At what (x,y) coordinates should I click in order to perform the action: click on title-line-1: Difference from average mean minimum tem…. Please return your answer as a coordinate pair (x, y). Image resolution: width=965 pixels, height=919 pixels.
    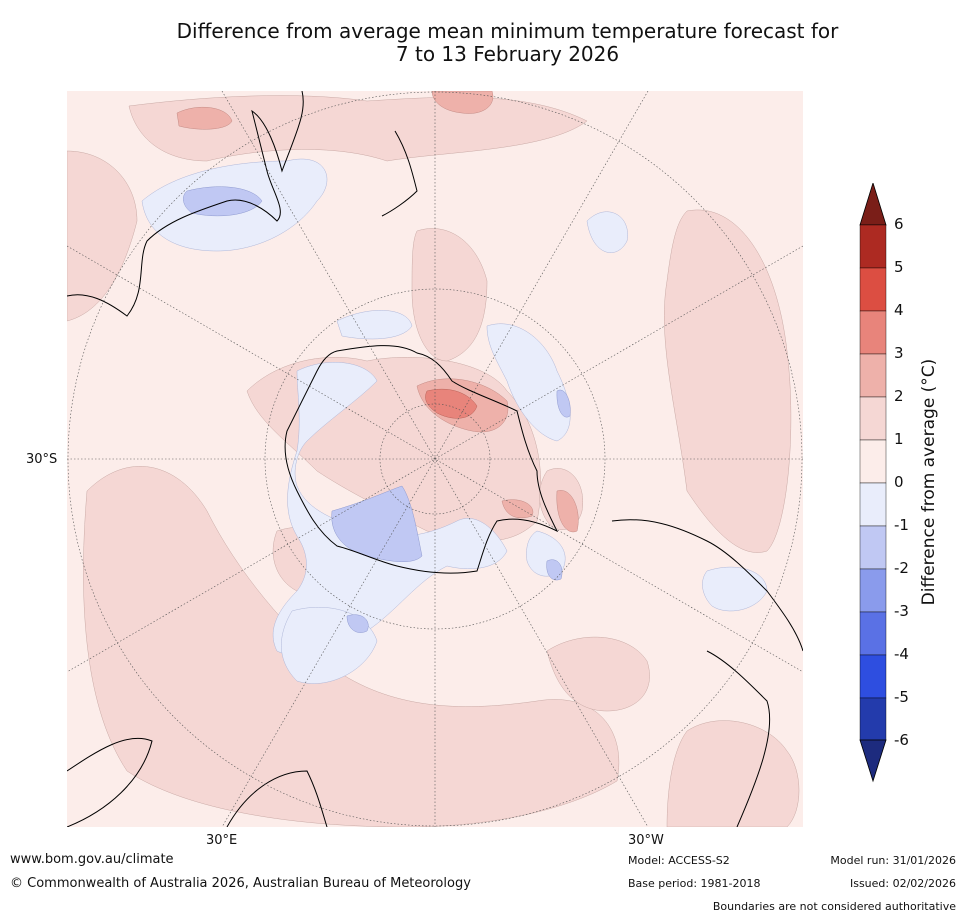
    Looking at the image, I should click on (507, 31).